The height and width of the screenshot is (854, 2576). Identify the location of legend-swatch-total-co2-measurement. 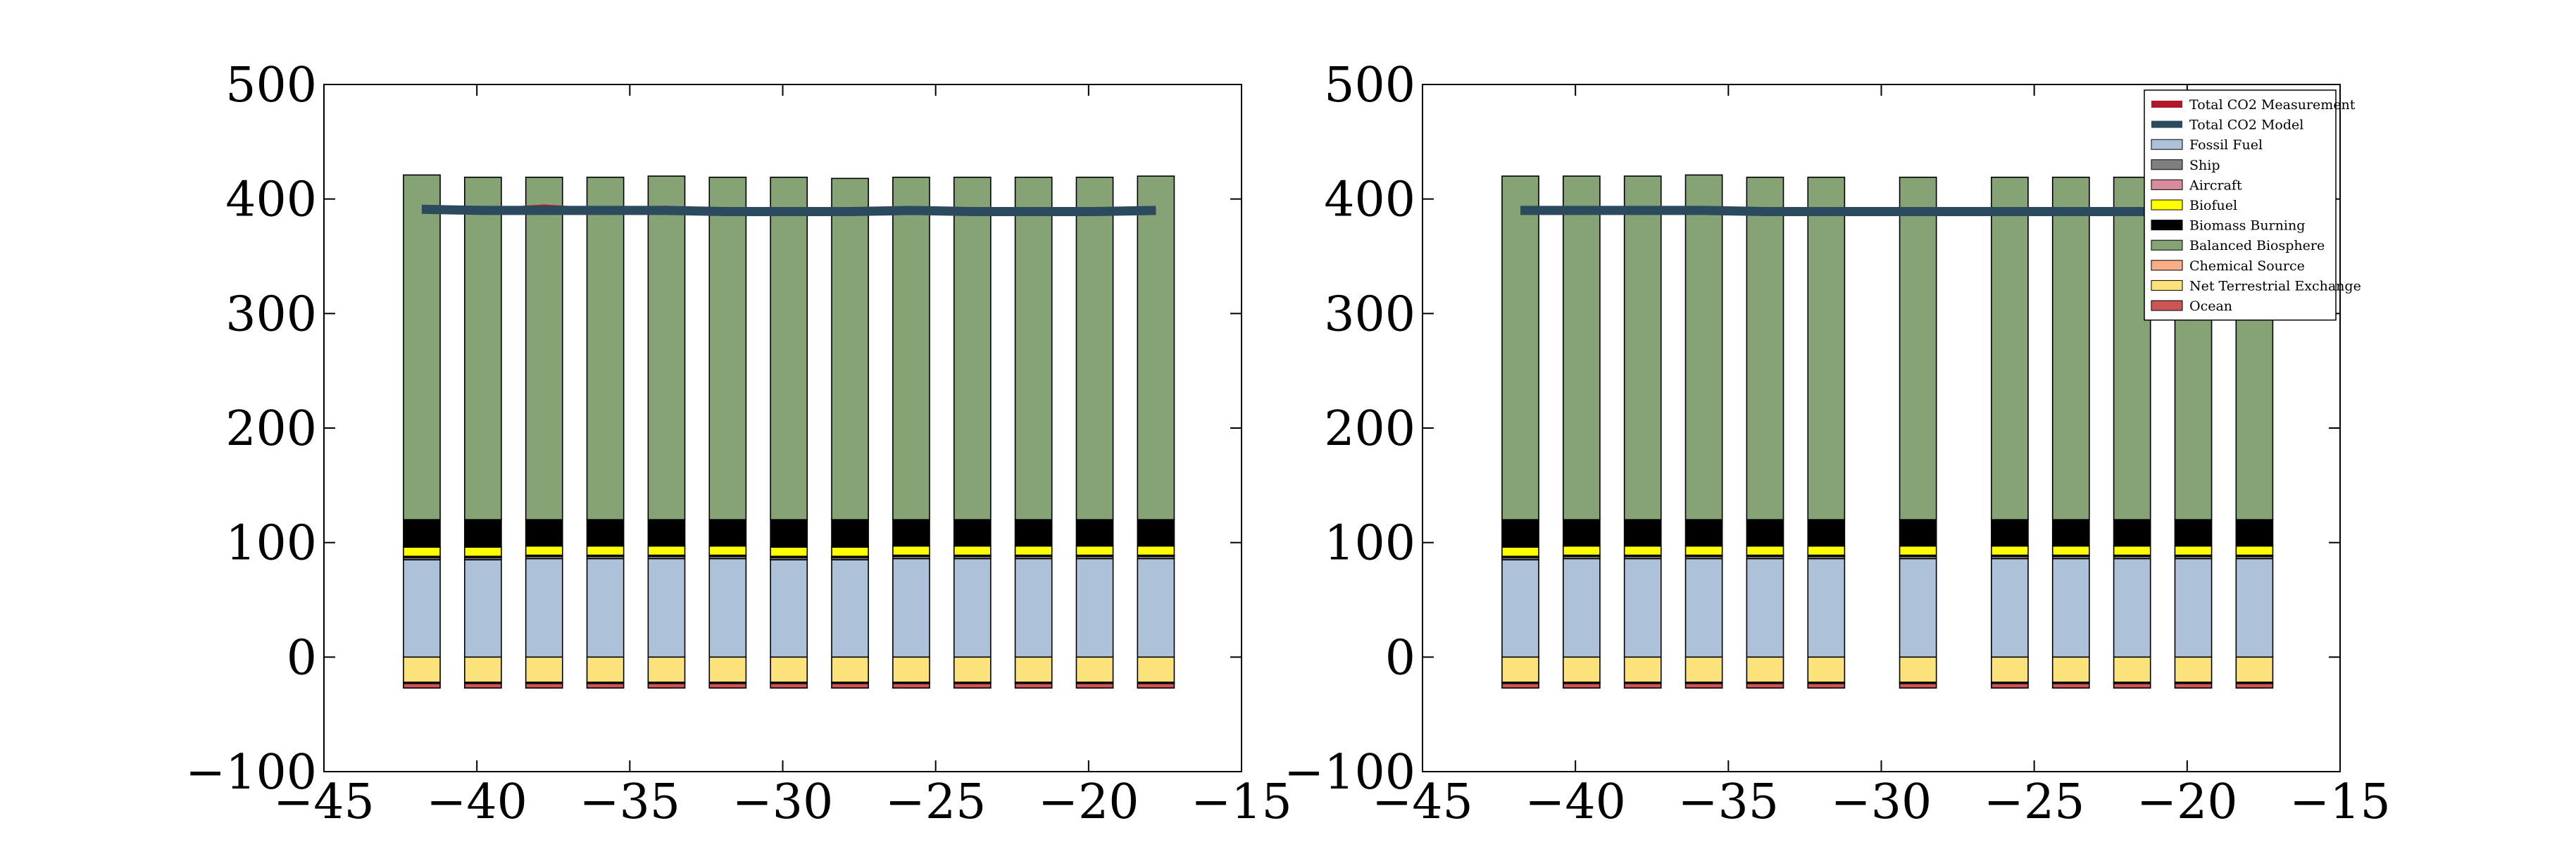
(2166, 104).